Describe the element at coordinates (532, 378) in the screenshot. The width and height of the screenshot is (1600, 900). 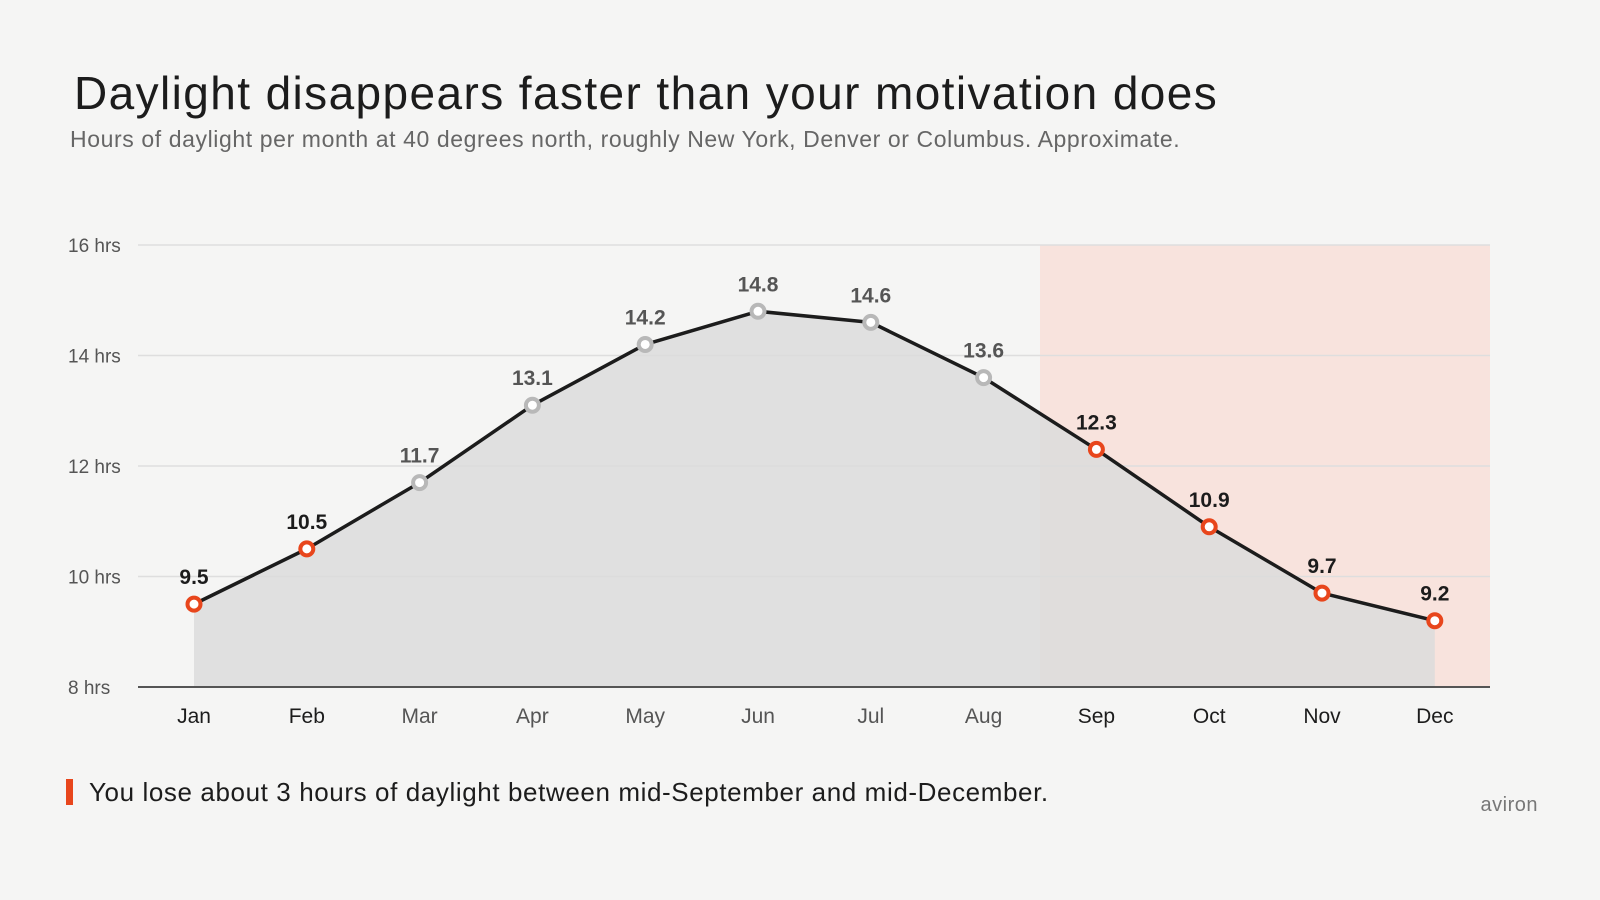
I see `data-label: 13.1` at that location.